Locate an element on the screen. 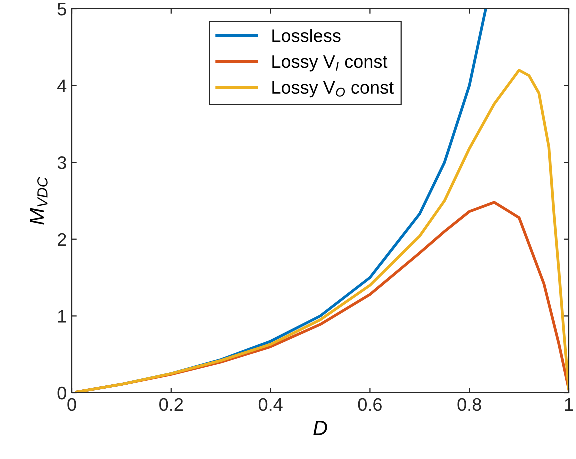 The width and height of the screenshot is (576, 459). y-axis-title: M$_{VDC}$ is located at coordinates (39, 201).